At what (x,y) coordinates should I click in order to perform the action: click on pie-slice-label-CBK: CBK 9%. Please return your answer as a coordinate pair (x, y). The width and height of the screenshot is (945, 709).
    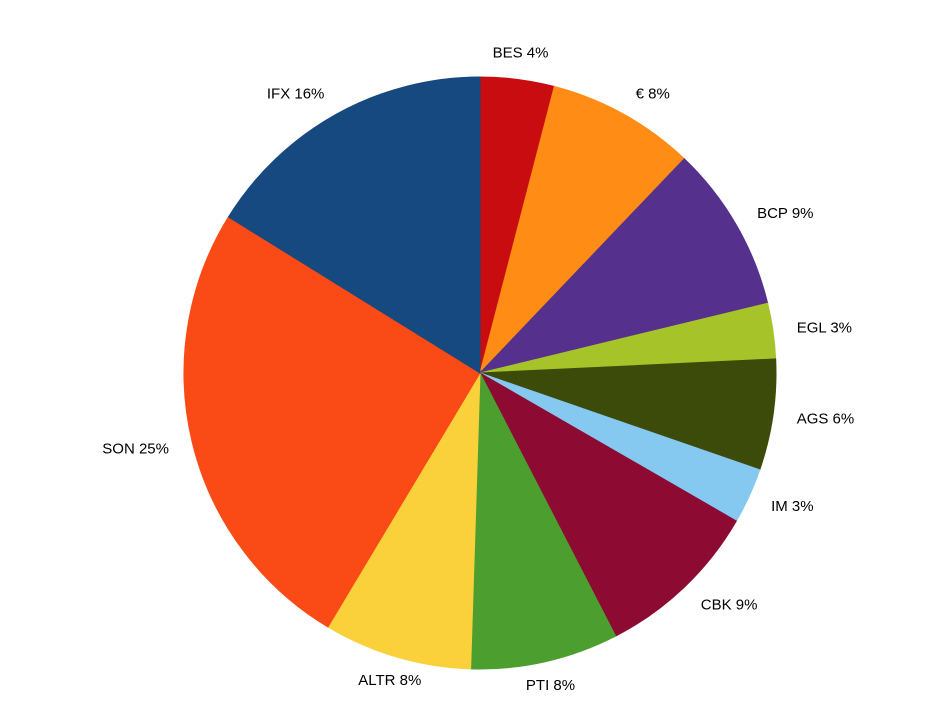
    Looking at the image, I should click on (729, 605).